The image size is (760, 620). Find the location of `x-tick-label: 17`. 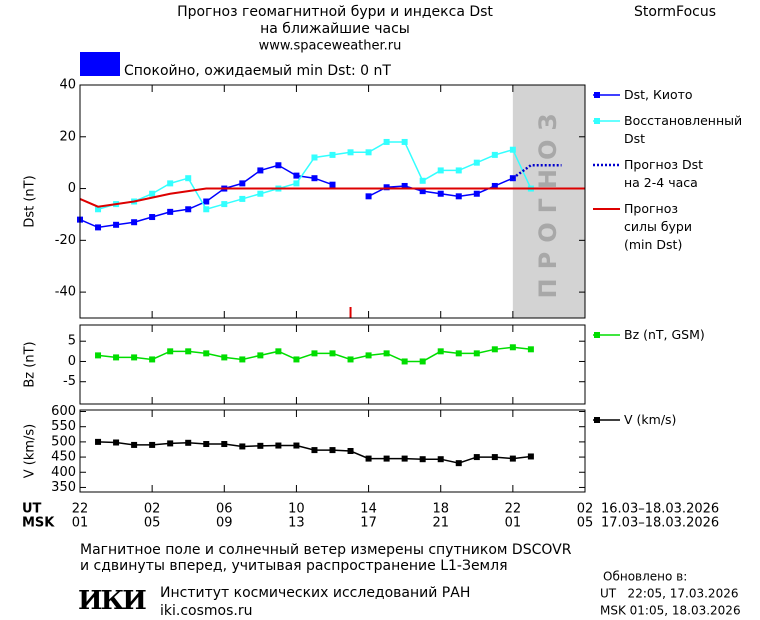

x-tick-label: 17 is located at coordinates (368, 523).